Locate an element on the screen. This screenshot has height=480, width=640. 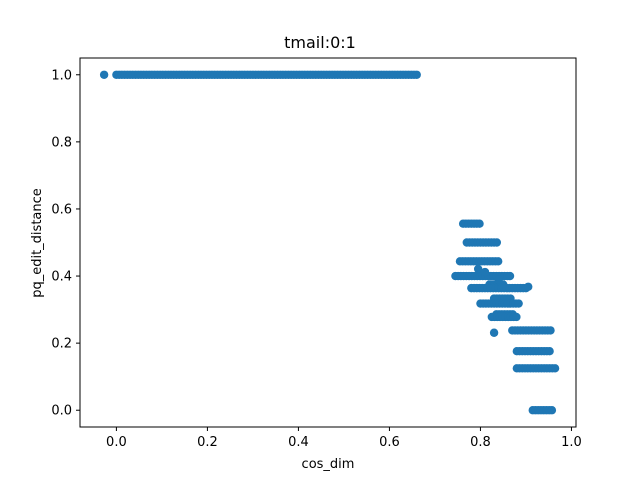
y-tick-label: 0.8 is located at coordinates (61, 142).